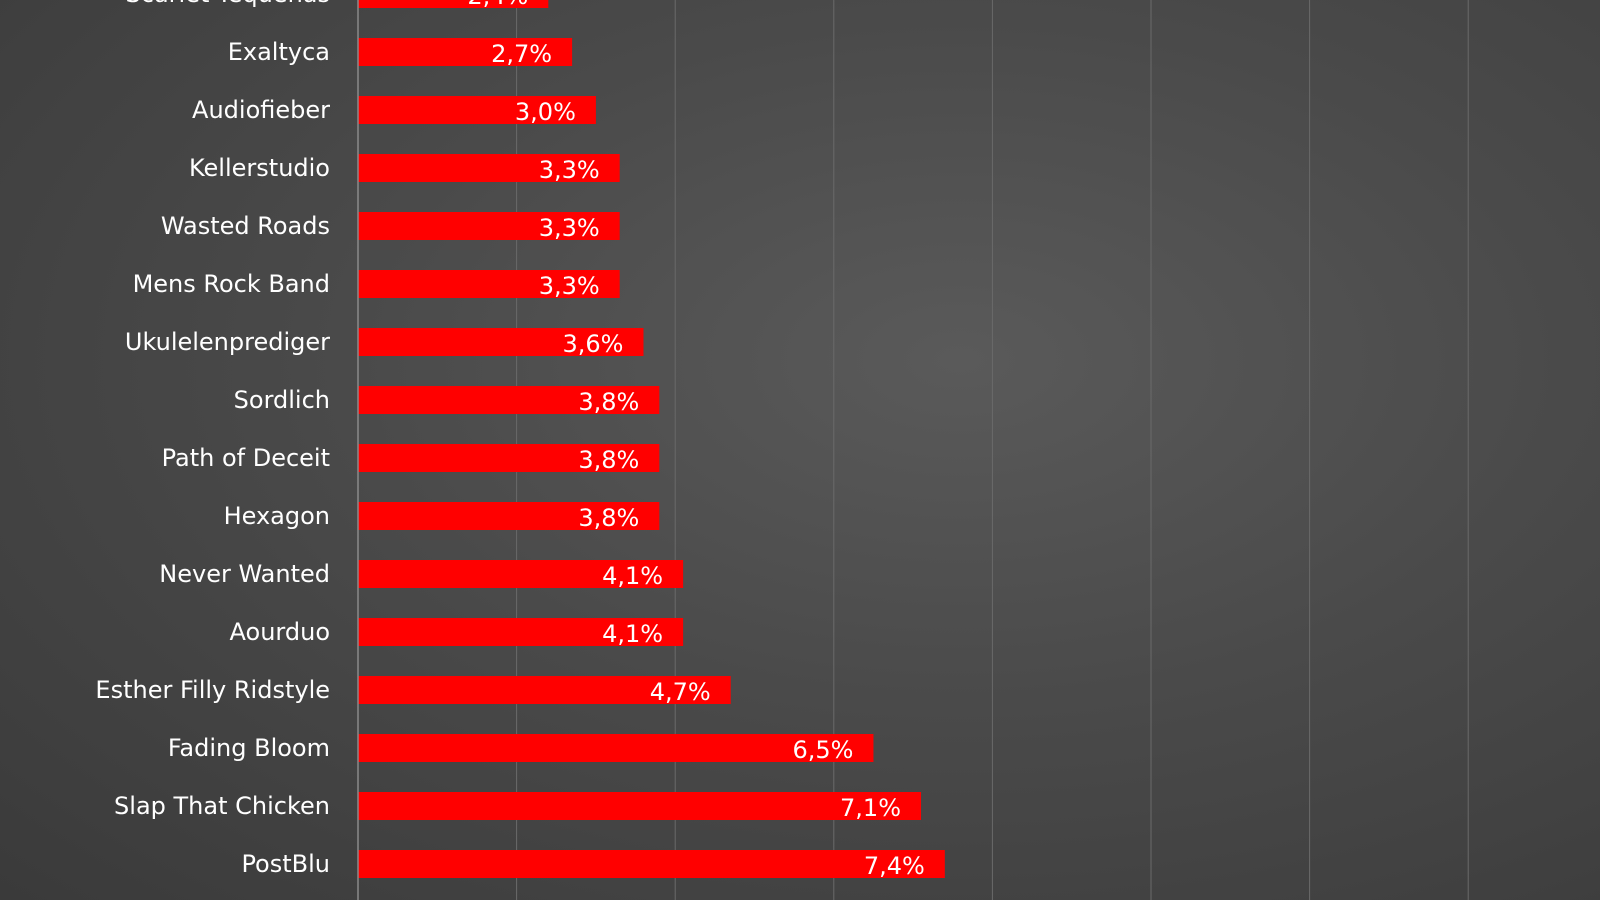 This screenshot has width=1600, height=900. I want to click on category-label: Slap That Chicken, so click(222, 806).